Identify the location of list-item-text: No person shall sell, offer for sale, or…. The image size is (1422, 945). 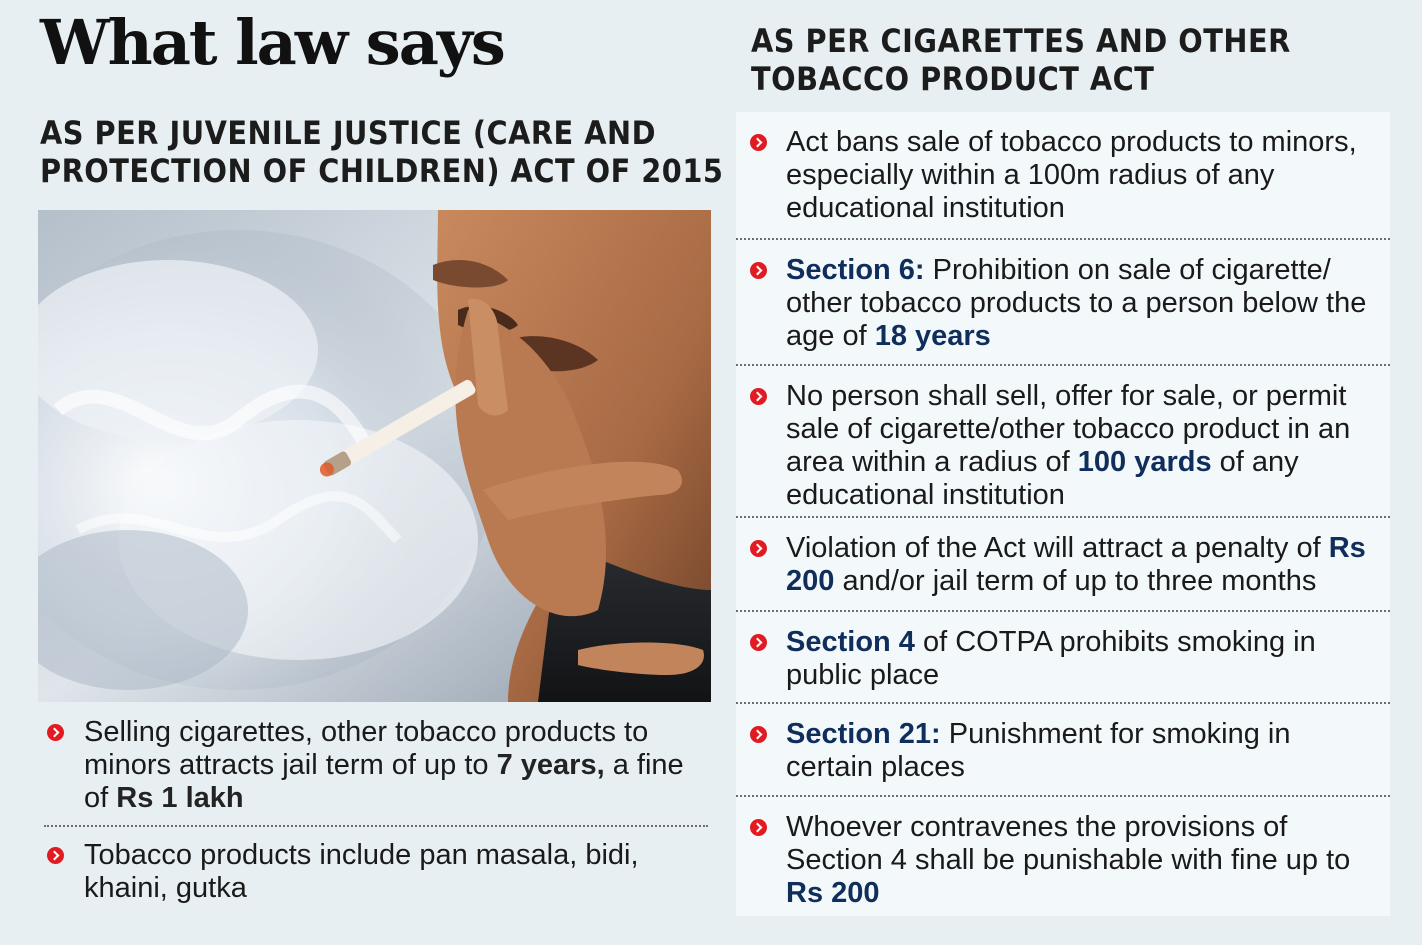
(1068, 445).